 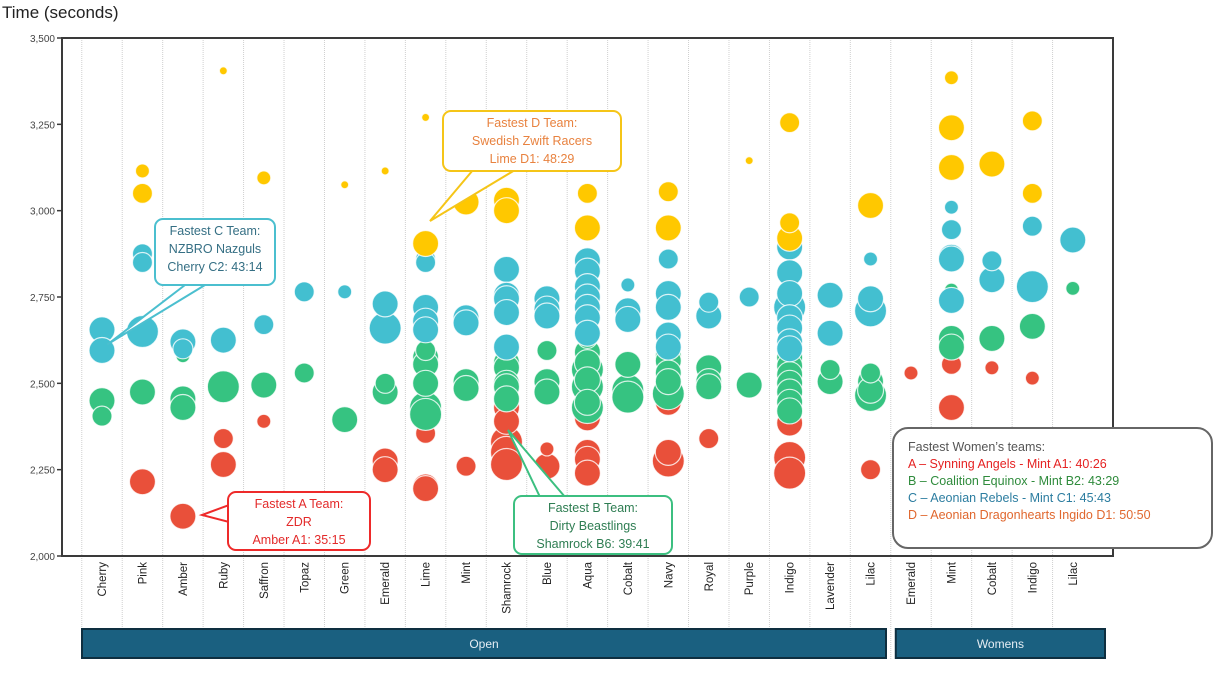 I want to click on x-tick-label: Blue, so click(x=548, y=573).